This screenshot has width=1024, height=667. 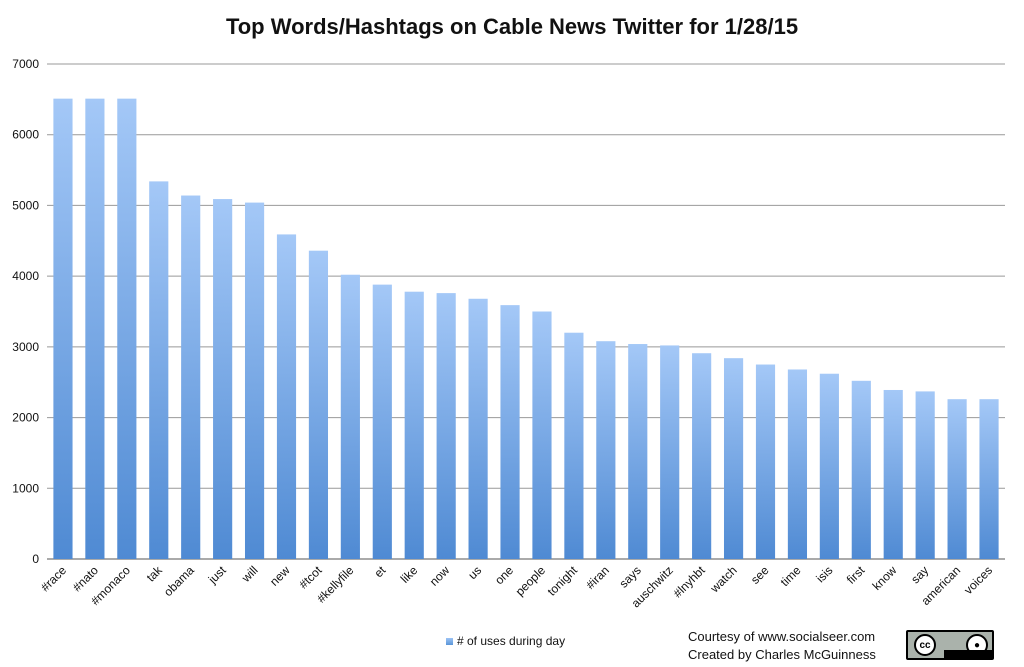 I want to click on x-tick-label: new, so click(x=280, y=576).